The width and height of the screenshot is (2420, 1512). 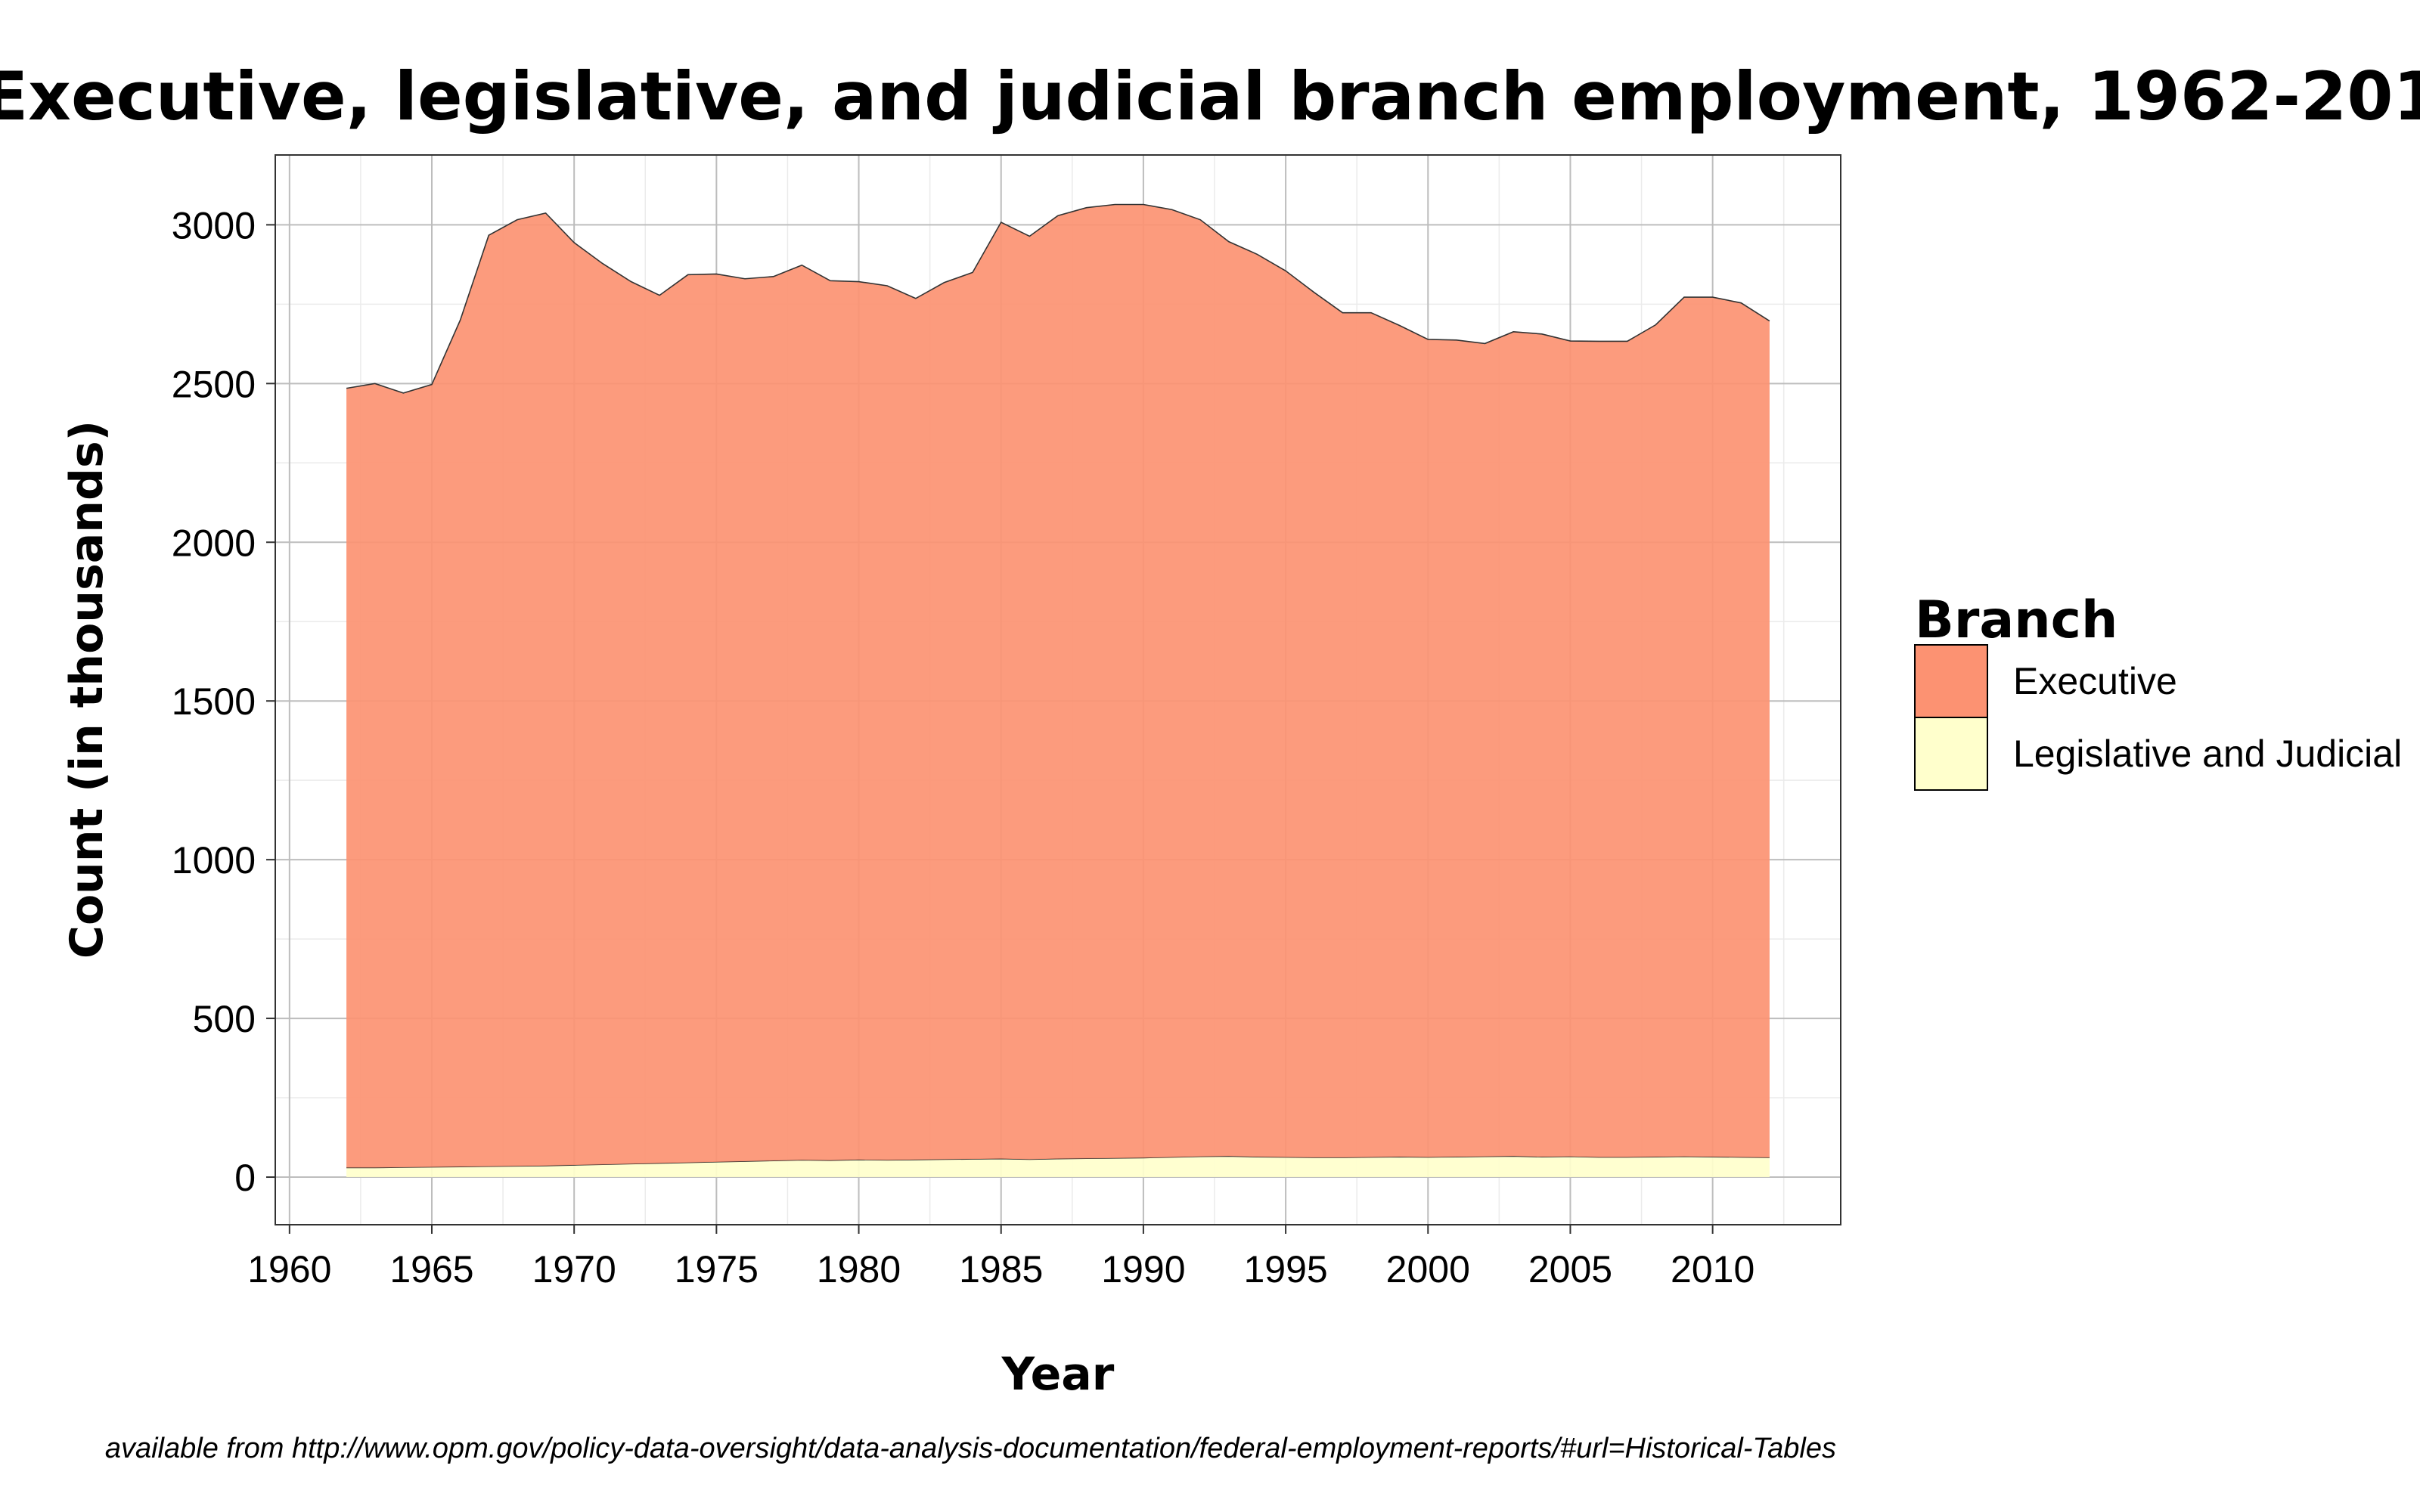 I want to click on x-tick-label: 1970, so click(x=574, y=1269).